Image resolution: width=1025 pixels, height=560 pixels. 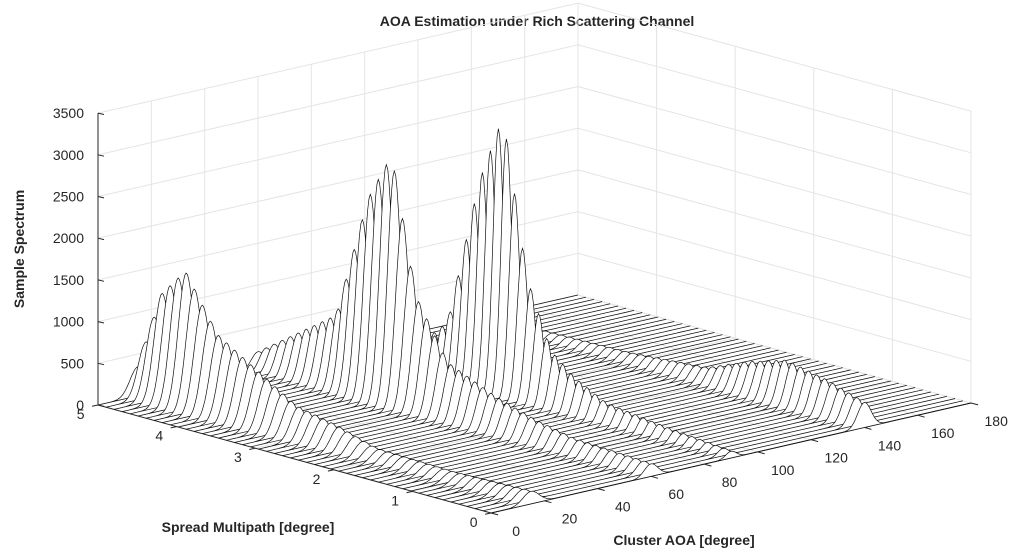 What do you see at coordinates (943, 433) in the screenshot?
I see `x-tick-label: 160` at bounding box center [943, 433].